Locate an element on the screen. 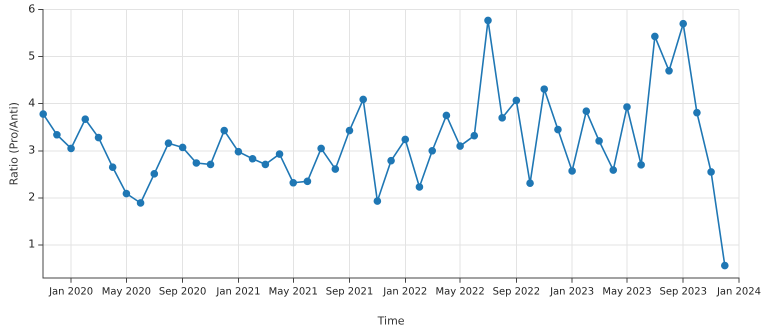 The width and height of the screenshot is (764, 332). x-tick-label: Jan 2024 is located at coordinates (738, 292).